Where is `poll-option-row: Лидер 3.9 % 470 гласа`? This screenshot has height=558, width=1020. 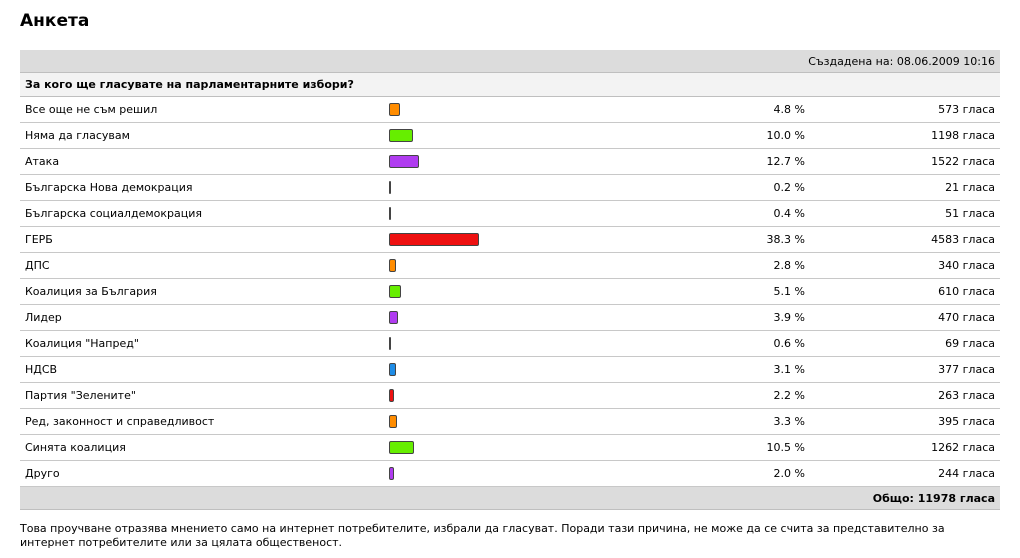 poll-option-row: Лидер 3.9 % 470 гласа is located at coordinates (510, 317).